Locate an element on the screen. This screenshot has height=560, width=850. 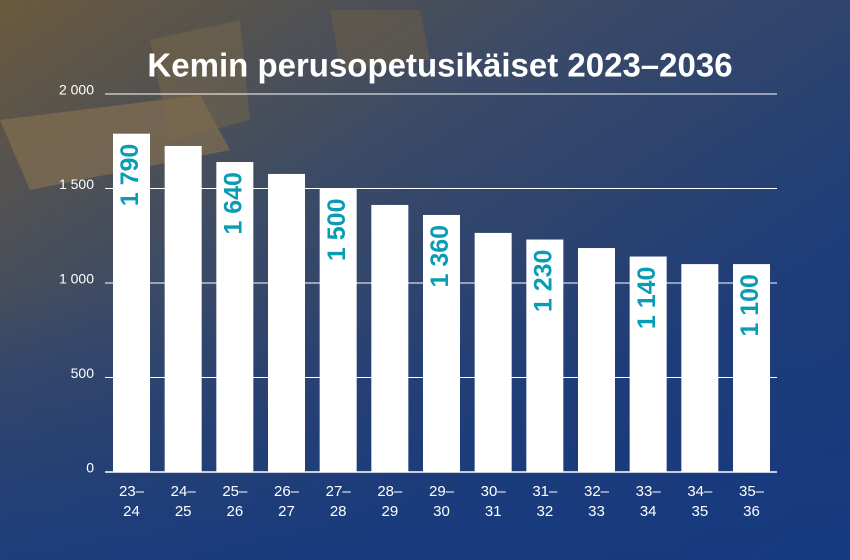
x-tick-line: 32– is located at coordinates (597, 491).